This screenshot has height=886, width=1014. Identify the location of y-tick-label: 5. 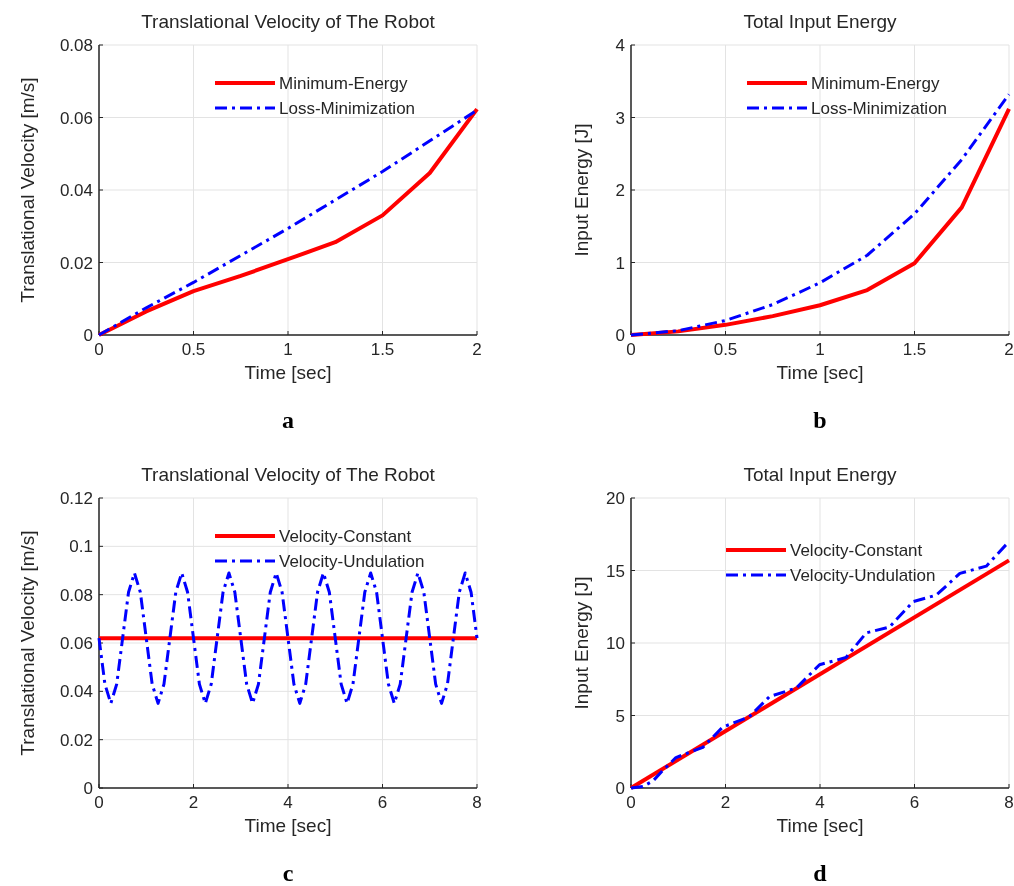
(620, 716).